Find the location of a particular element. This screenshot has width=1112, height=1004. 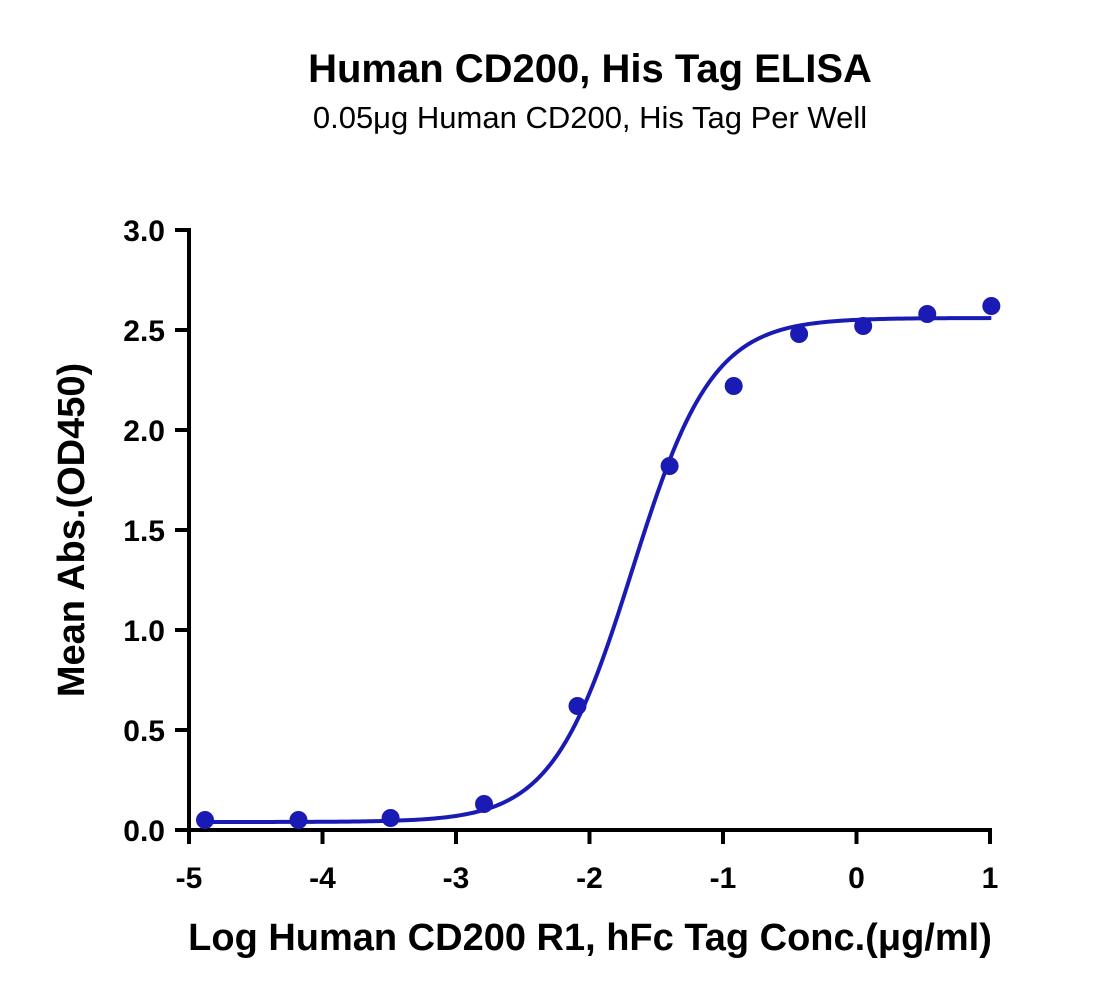

x-tick-label: -4 is located at coordinates (322, 878).